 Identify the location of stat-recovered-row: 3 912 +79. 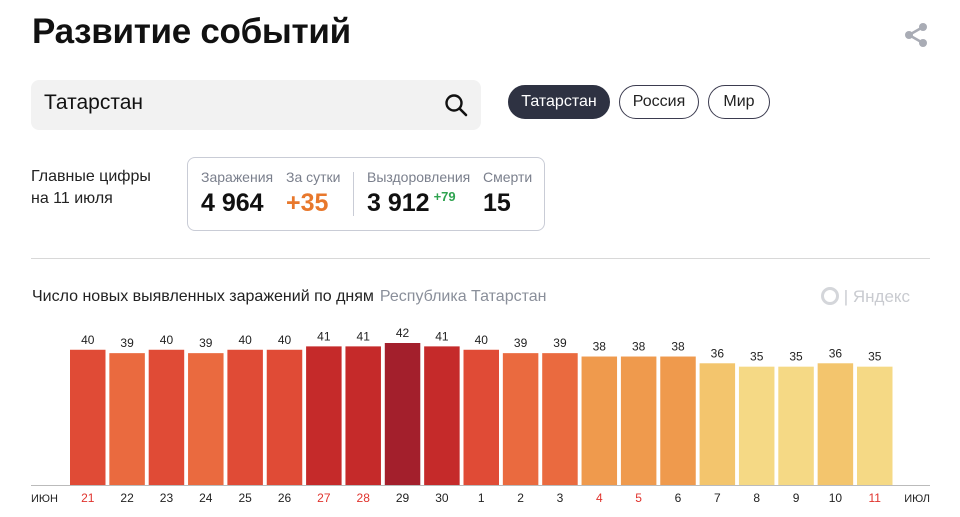
(418, 203).